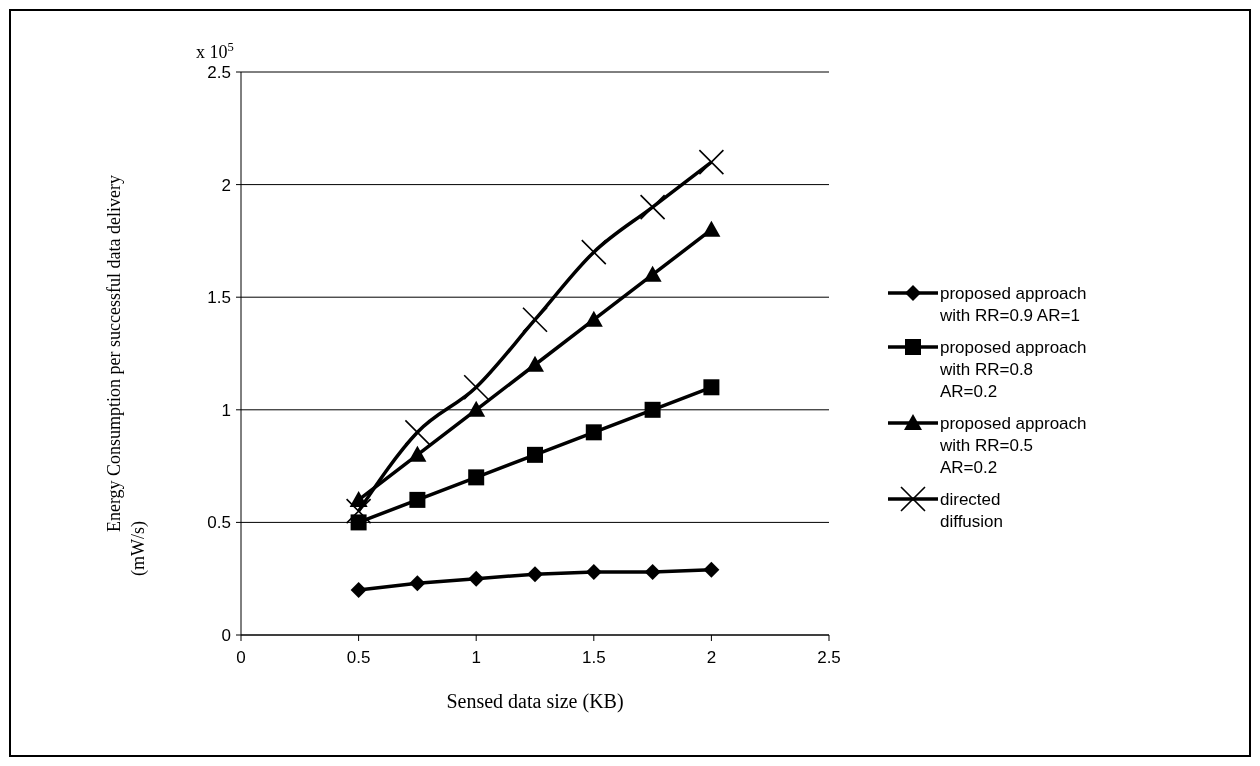  What do you see at coordinates (972, 510) in the screenshot?
I see `legend-label: directed diffusion` at bounding box center [972, 510].